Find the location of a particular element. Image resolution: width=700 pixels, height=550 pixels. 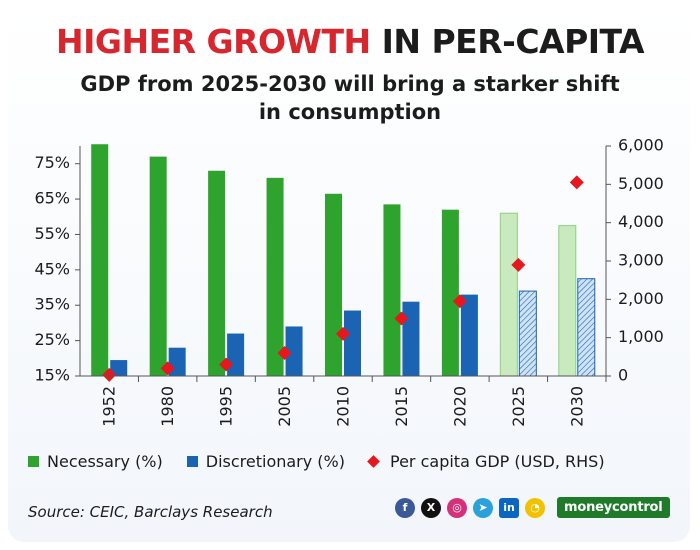

gdp-marker-2025 is located at coordinates (518, 264).